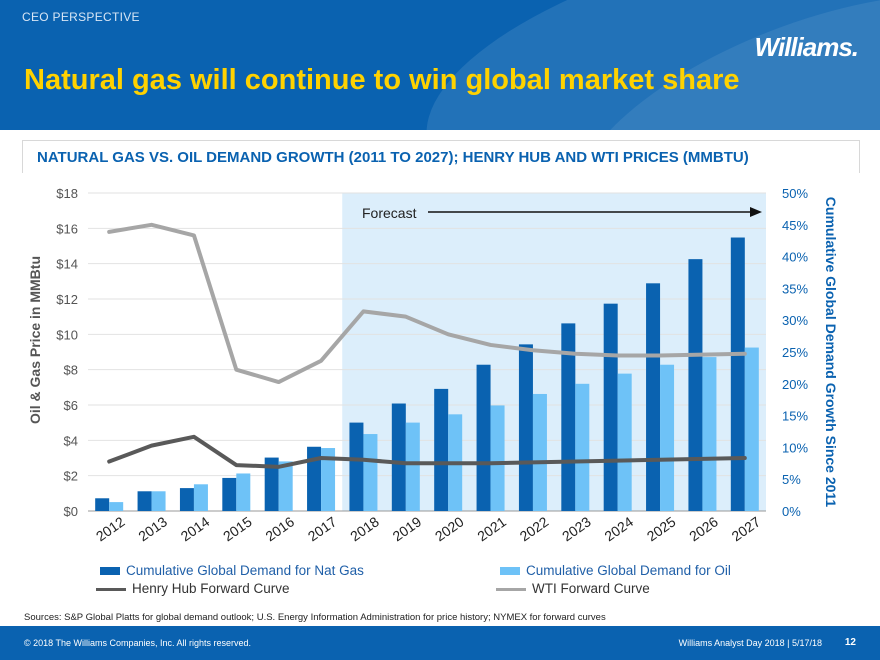 This screenshot has width=880, height=660. I want to click on y-left-tick-label: $0, so click(71, 511).